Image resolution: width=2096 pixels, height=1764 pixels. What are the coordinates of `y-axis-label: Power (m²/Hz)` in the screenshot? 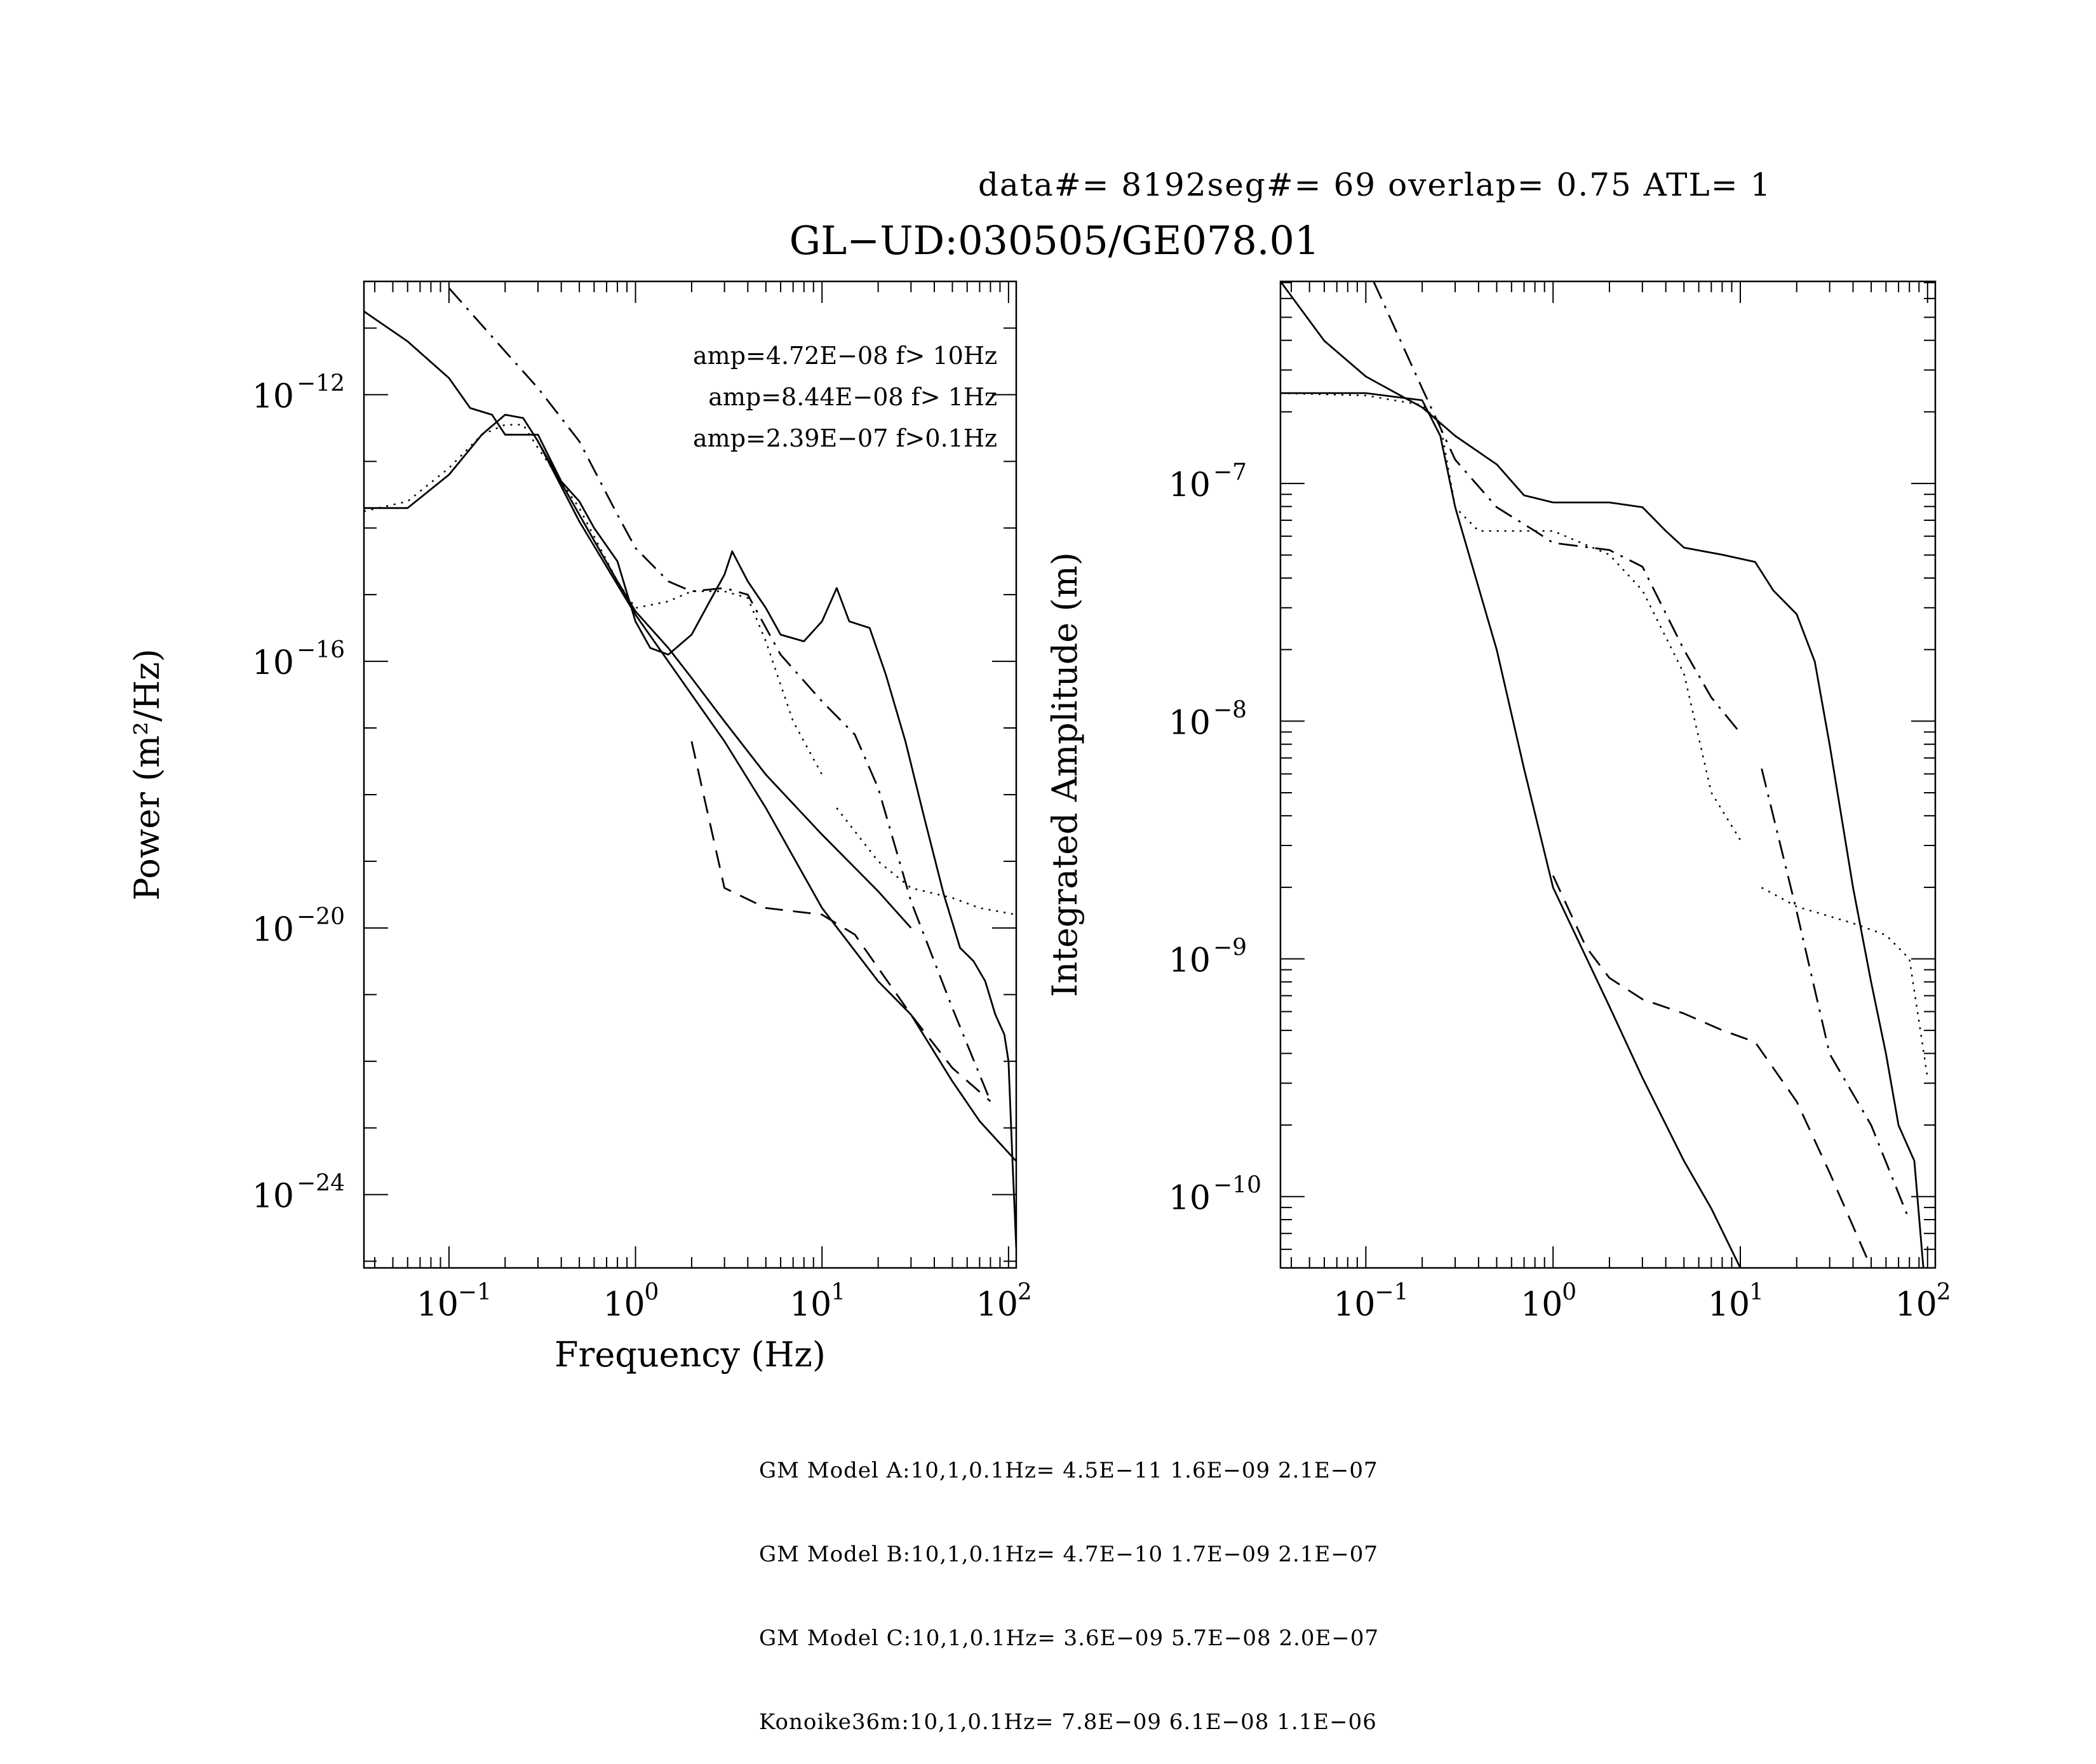 It's located at (147, 775).